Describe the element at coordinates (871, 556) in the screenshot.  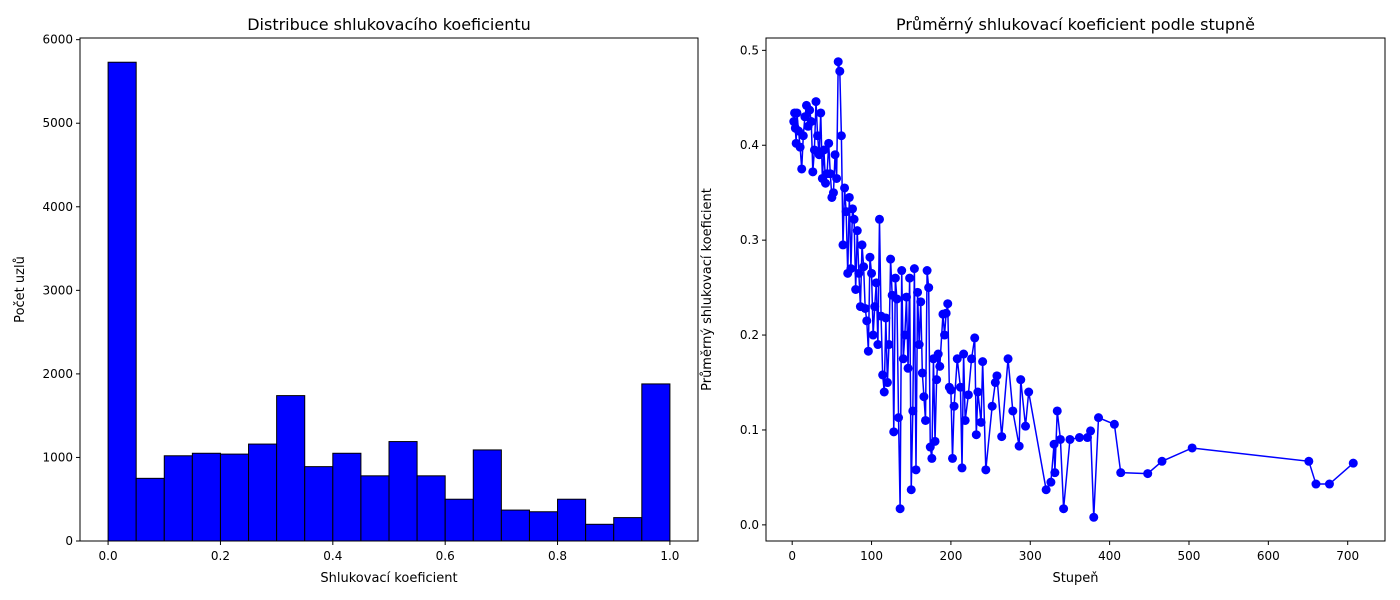
I see `x-tick-label: 100` at that location.